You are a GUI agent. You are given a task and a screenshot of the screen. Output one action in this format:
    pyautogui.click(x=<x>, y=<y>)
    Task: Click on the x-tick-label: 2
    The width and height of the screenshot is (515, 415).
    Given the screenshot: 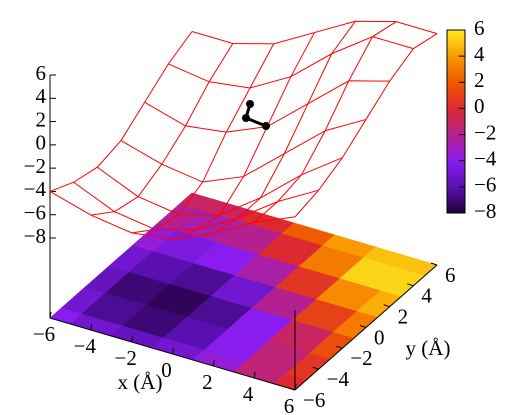 What is the action you would take?
    pyautogui.click(x=207, y=382)
    